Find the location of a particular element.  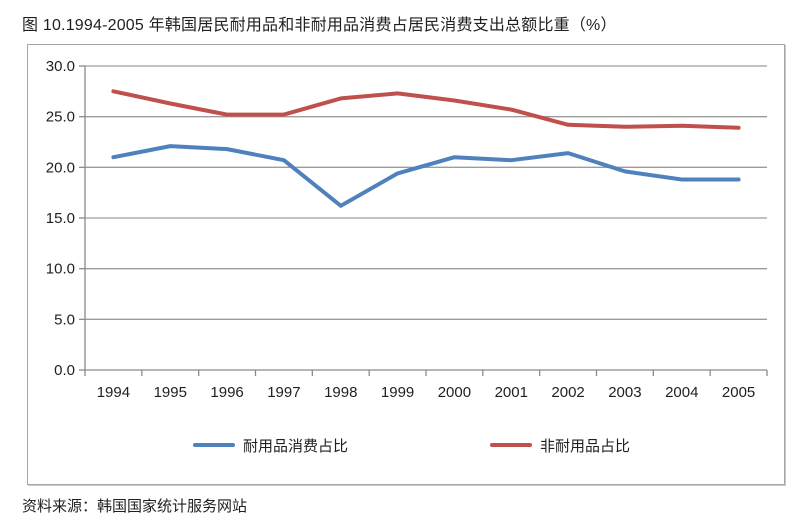

x-tick-label: 2002 is located at coordinates (567, 392).